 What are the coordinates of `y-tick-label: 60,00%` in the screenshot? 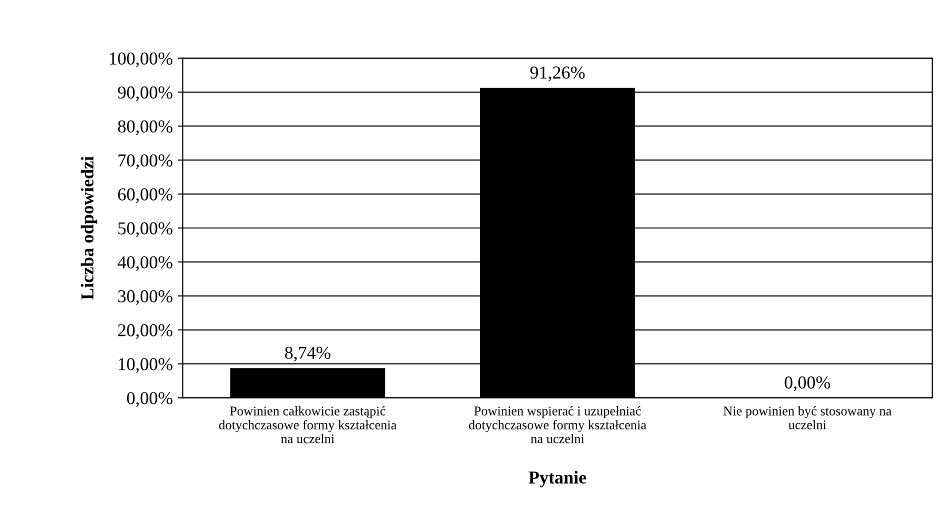 It's located at (145, 196).